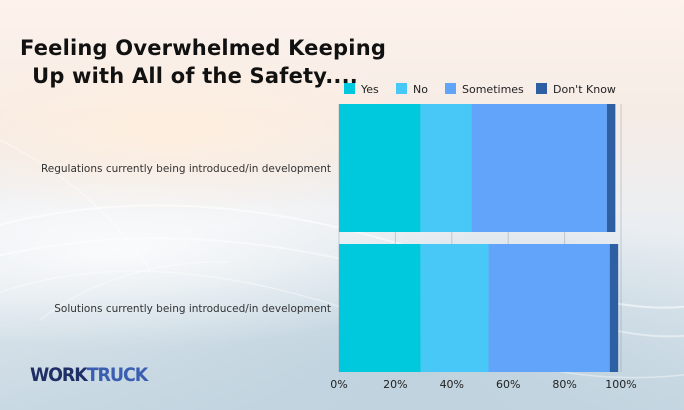 The image size is (684, 410). I want to click on x-tick-label: 20%, so click(395, 384).